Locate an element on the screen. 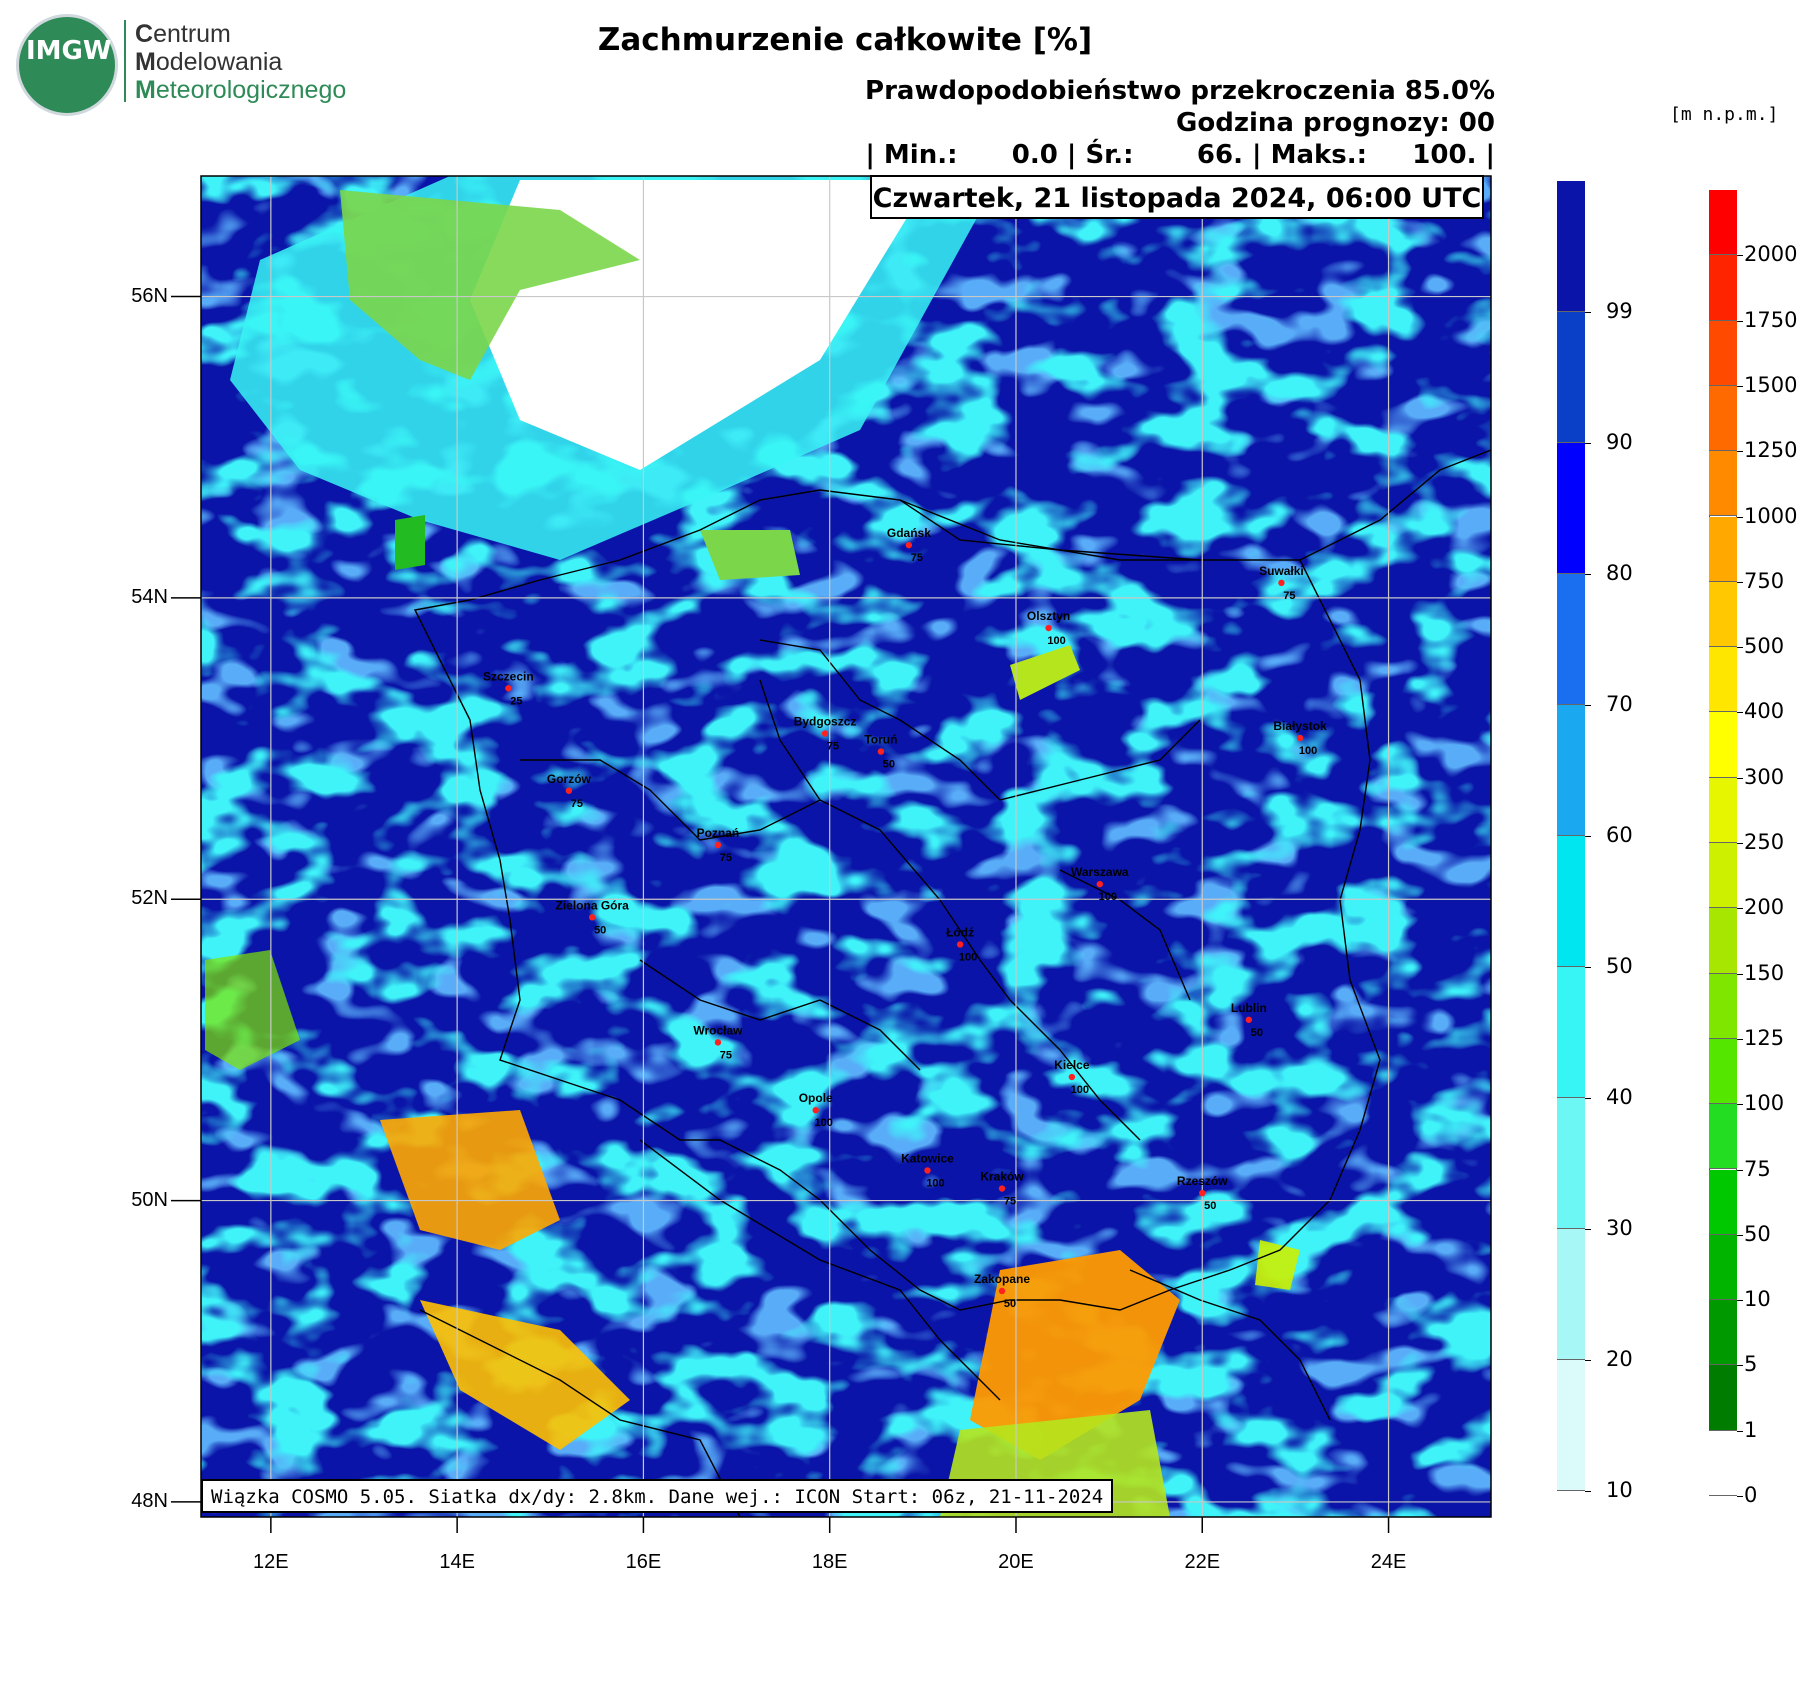 The height and width of the screenshot is (1700, 1800). colorbar-label: 10 is located at coordinates (1619, 1490).